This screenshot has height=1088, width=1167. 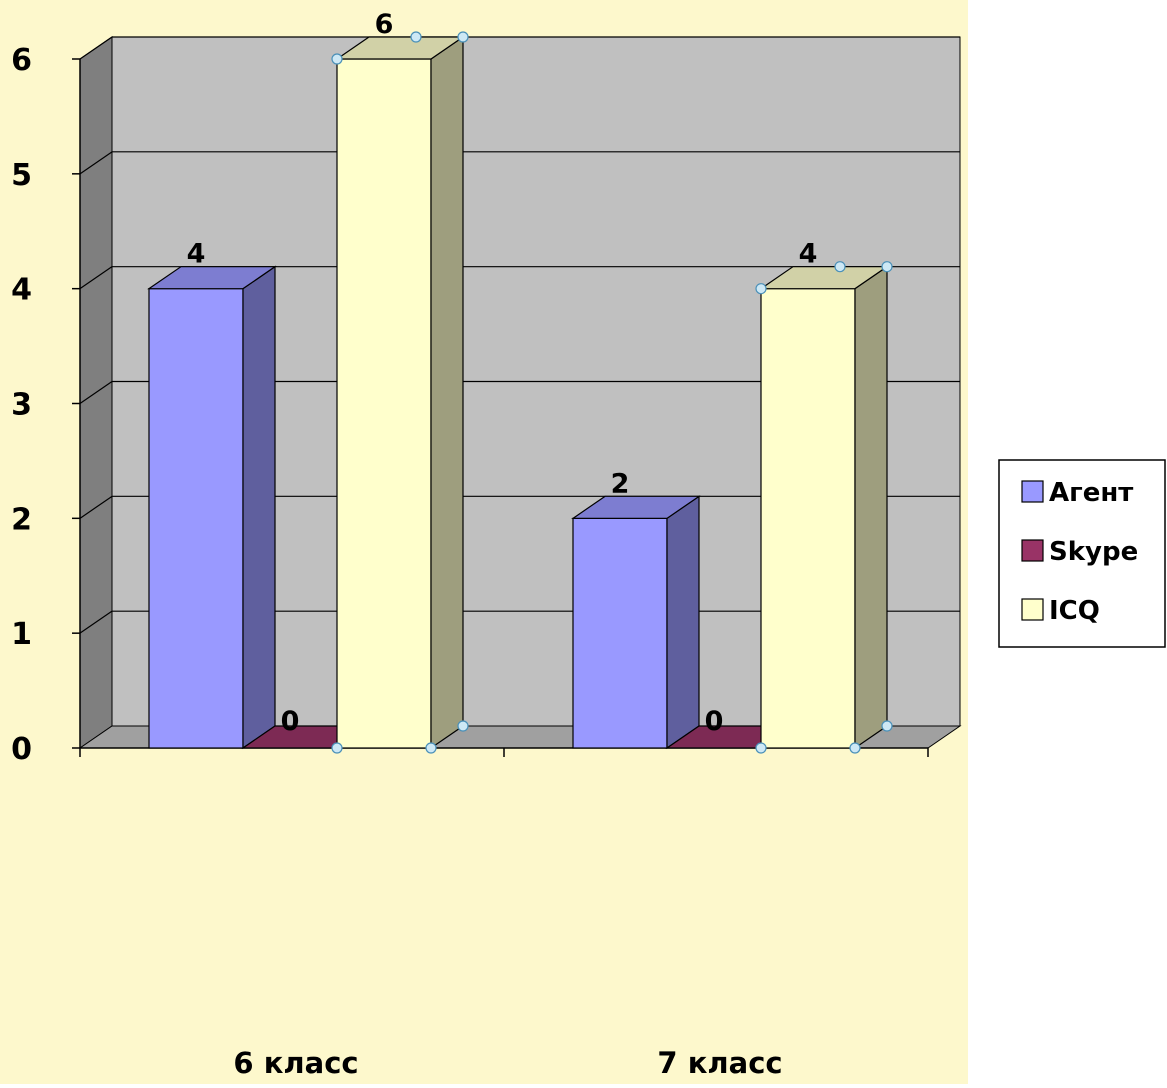 I want to click on y-axis-tick-labels: 0 1 2 3 4 5 6, so click(x=21, y=405).